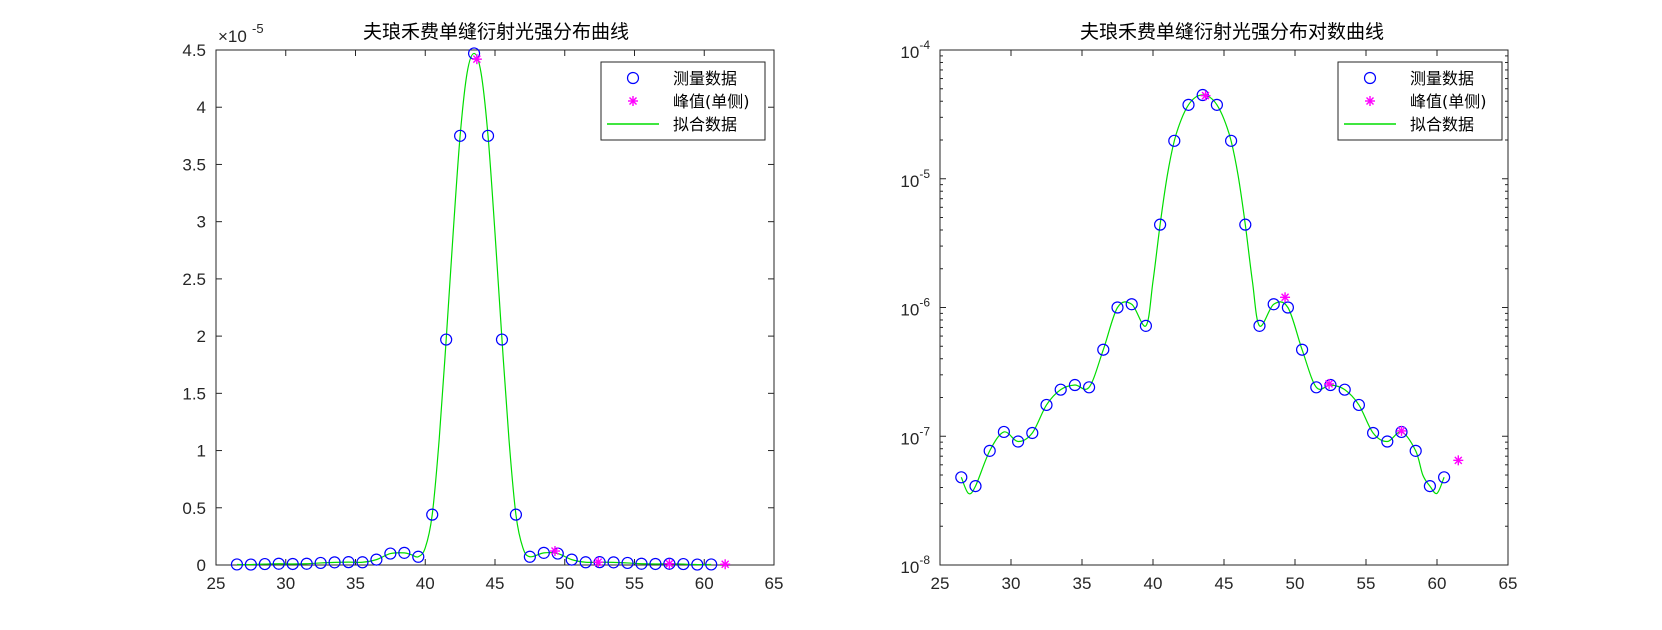  Describe the element at coordinates (194, 508) in the screenshot. I see `y-tick-label: 0.5` at that location.